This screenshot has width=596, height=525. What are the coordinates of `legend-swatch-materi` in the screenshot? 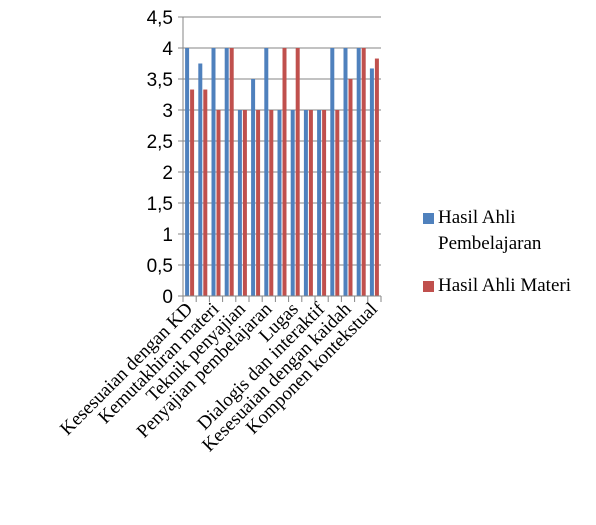 It's located at (428, 286).